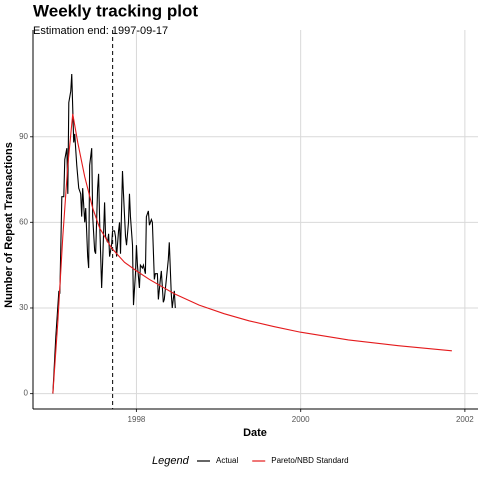 The image size is (480, 480). Describe the element at coordinates (255, 433) in the screenshot. I see `x-axis-label: Date` at that location.